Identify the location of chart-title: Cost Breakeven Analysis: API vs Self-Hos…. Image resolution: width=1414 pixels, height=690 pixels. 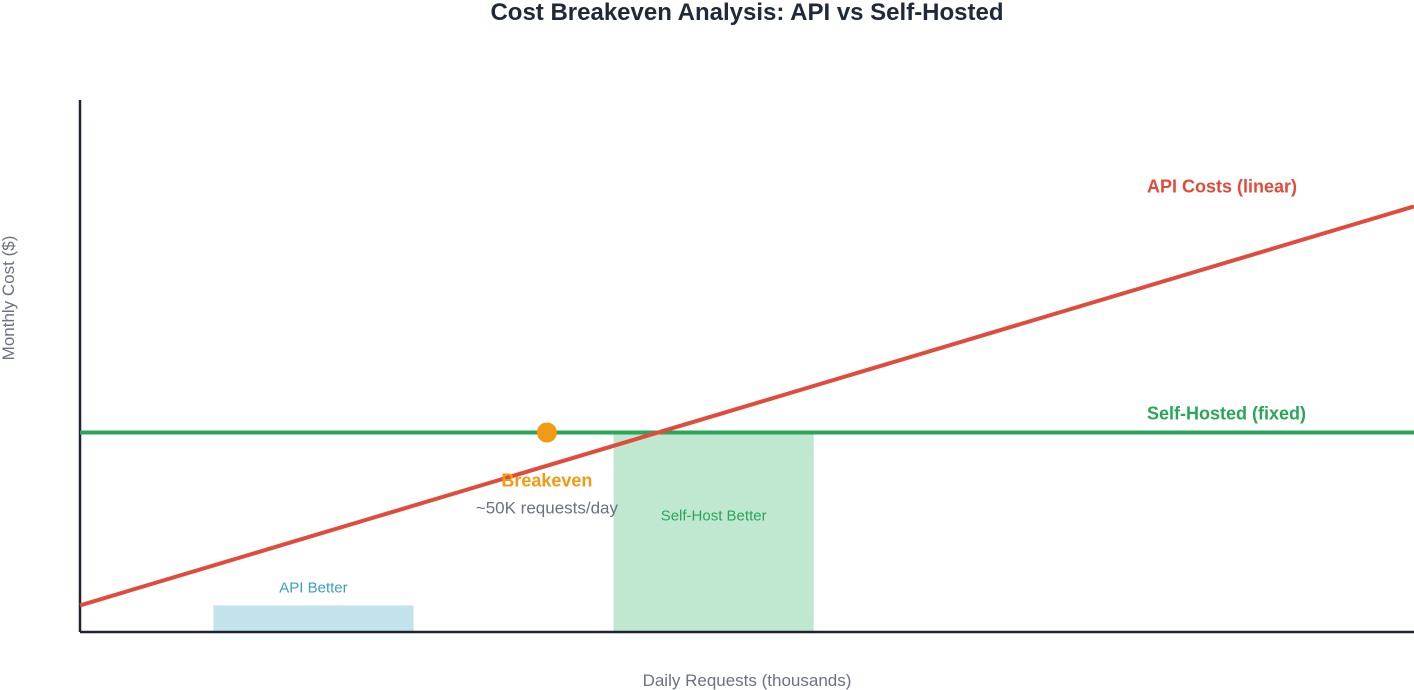
(746, 13).